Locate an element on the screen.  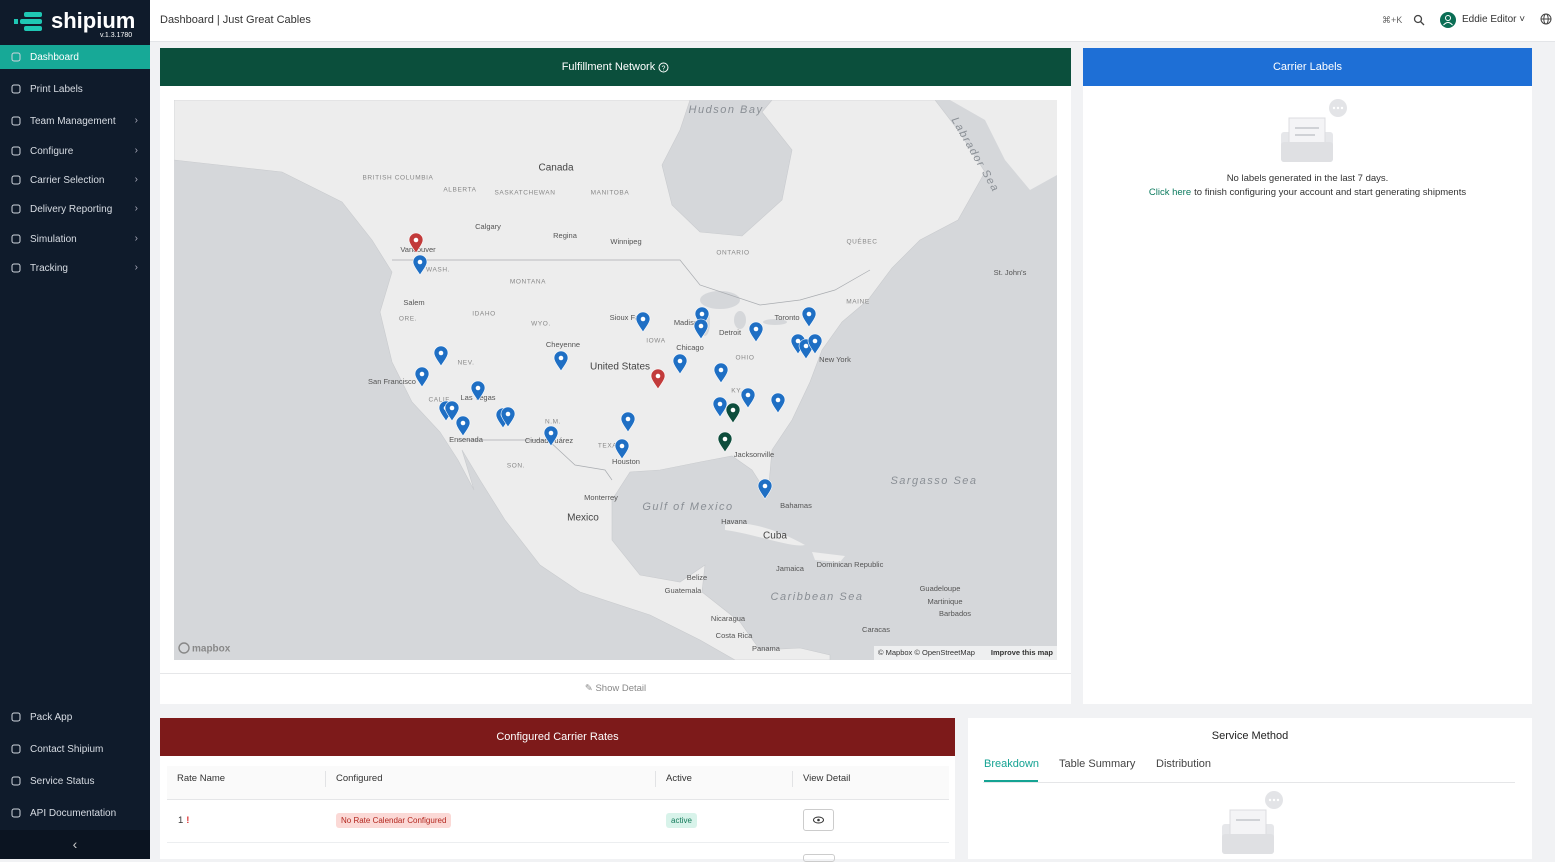
map-label: TEXAS is located at coordinates (610, 446).